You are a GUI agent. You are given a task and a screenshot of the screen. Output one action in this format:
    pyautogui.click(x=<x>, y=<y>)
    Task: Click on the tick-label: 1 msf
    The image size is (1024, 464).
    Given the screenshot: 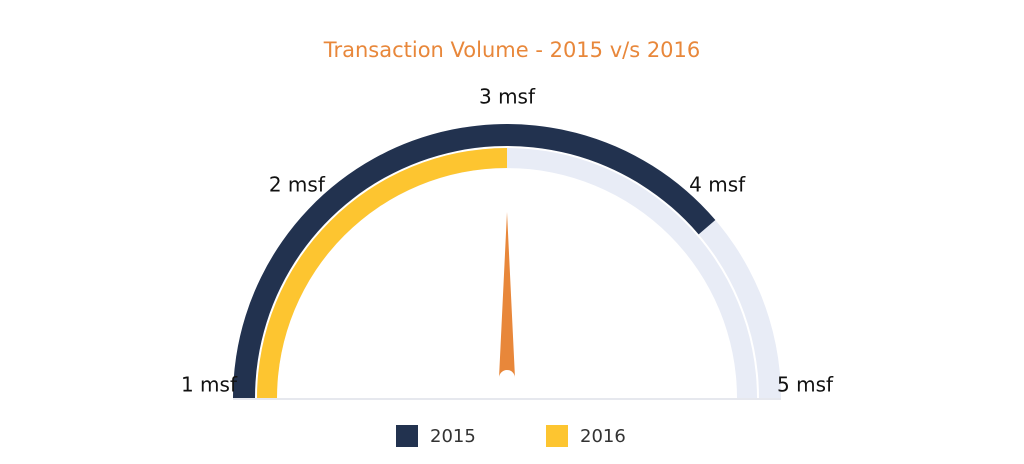 What is the action you would take?
    pyautogui.click(x=209, y=385)
    